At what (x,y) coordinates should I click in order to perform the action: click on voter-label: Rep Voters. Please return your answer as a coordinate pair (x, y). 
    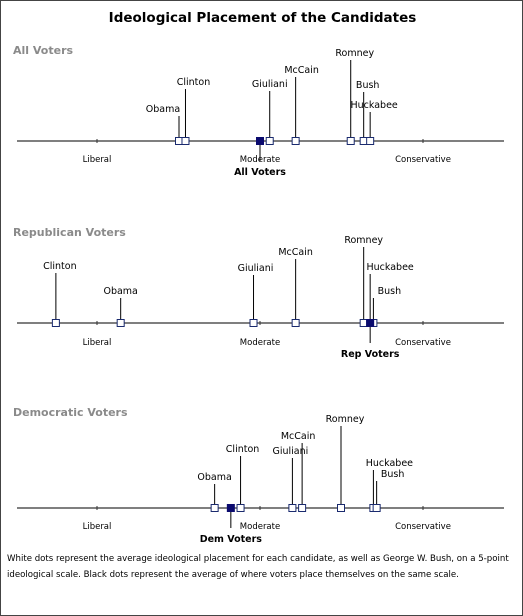
    Looking at the image, I should click on (370, 354).